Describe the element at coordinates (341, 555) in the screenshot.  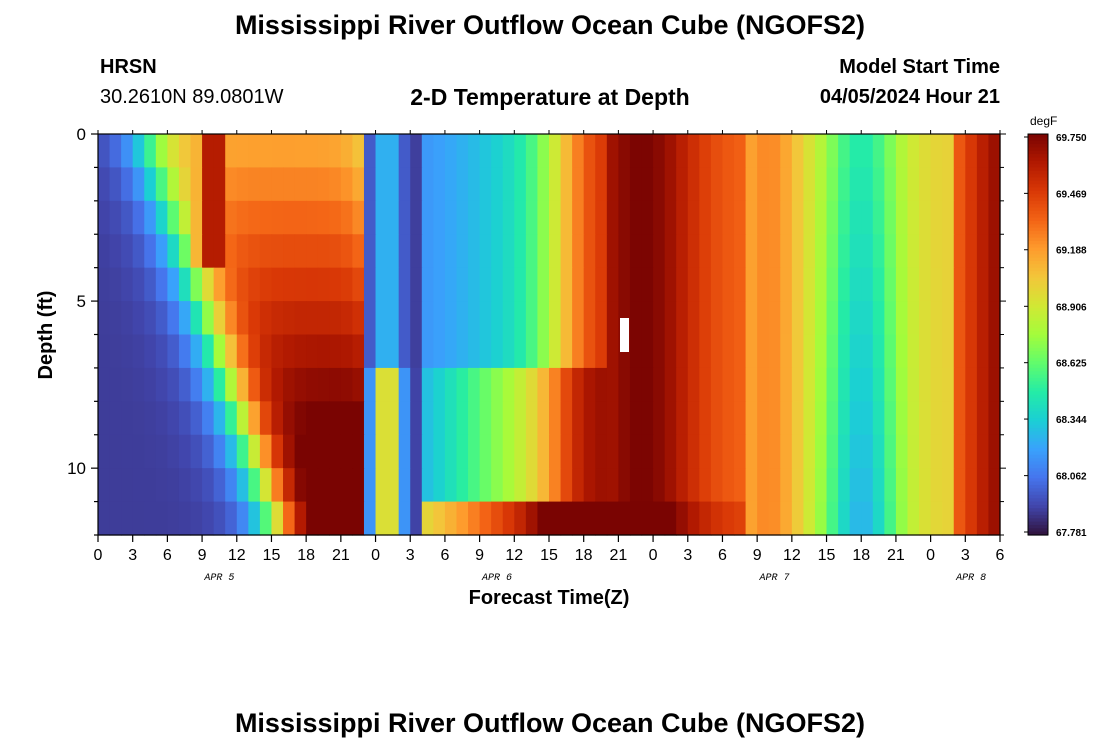
I see `x-tick-label: 21` at that location.